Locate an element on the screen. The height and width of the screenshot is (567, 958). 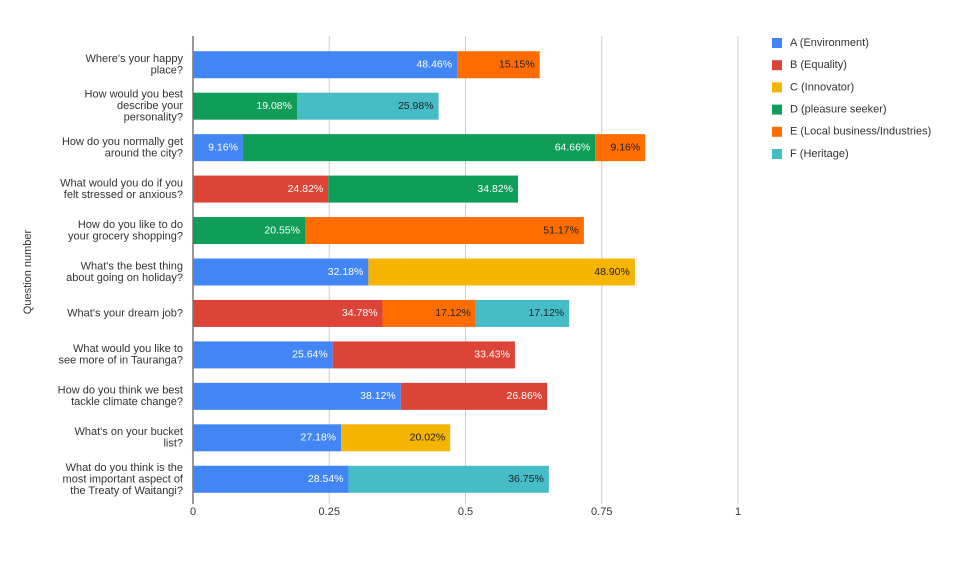
y-axis-label: Question number is located at coordinates (28, 271).